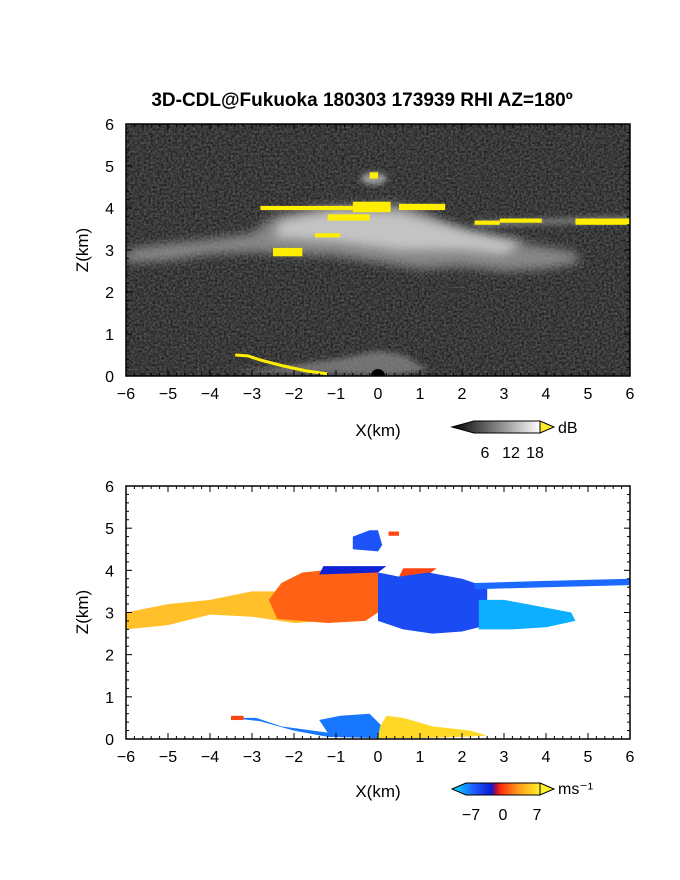 This screenshot has height=880, width=680. I want to click on velocity-x-tick-label: 3, so click(504, 757).